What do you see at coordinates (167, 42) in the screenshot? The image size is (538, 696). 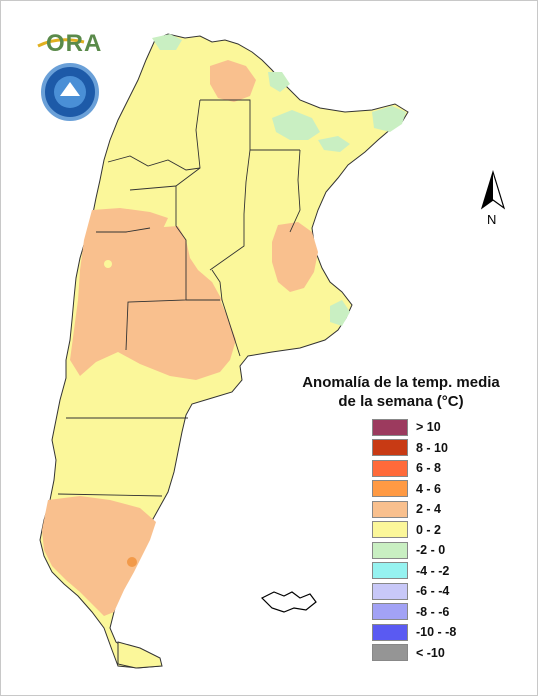 I see `patch-northwest-cool` at bounding box center [167, 42].